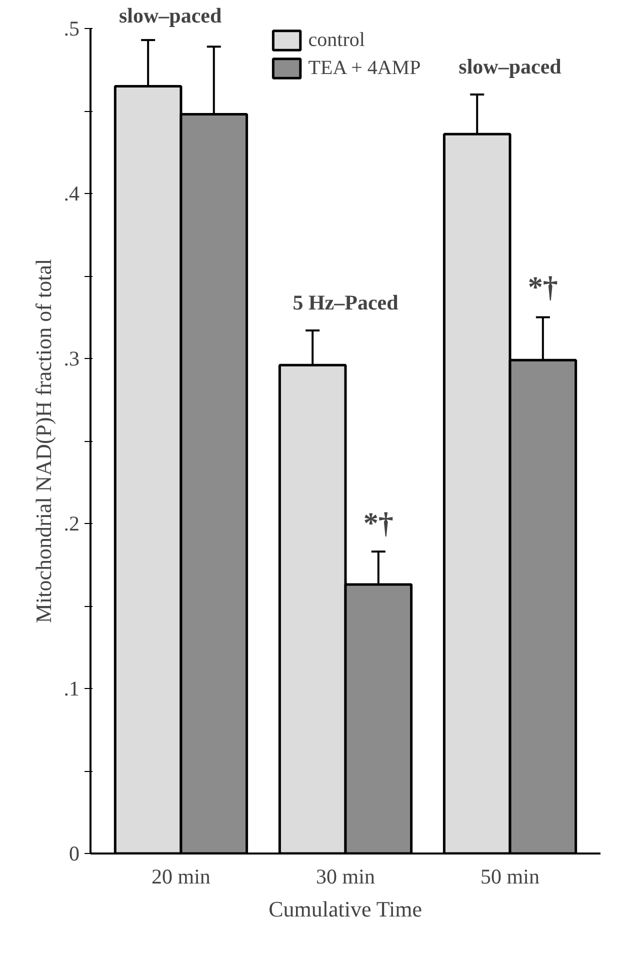  Describe the element at coordinates (72, 28) in the screenshot. I see `y-tick-label: .5` at that location.